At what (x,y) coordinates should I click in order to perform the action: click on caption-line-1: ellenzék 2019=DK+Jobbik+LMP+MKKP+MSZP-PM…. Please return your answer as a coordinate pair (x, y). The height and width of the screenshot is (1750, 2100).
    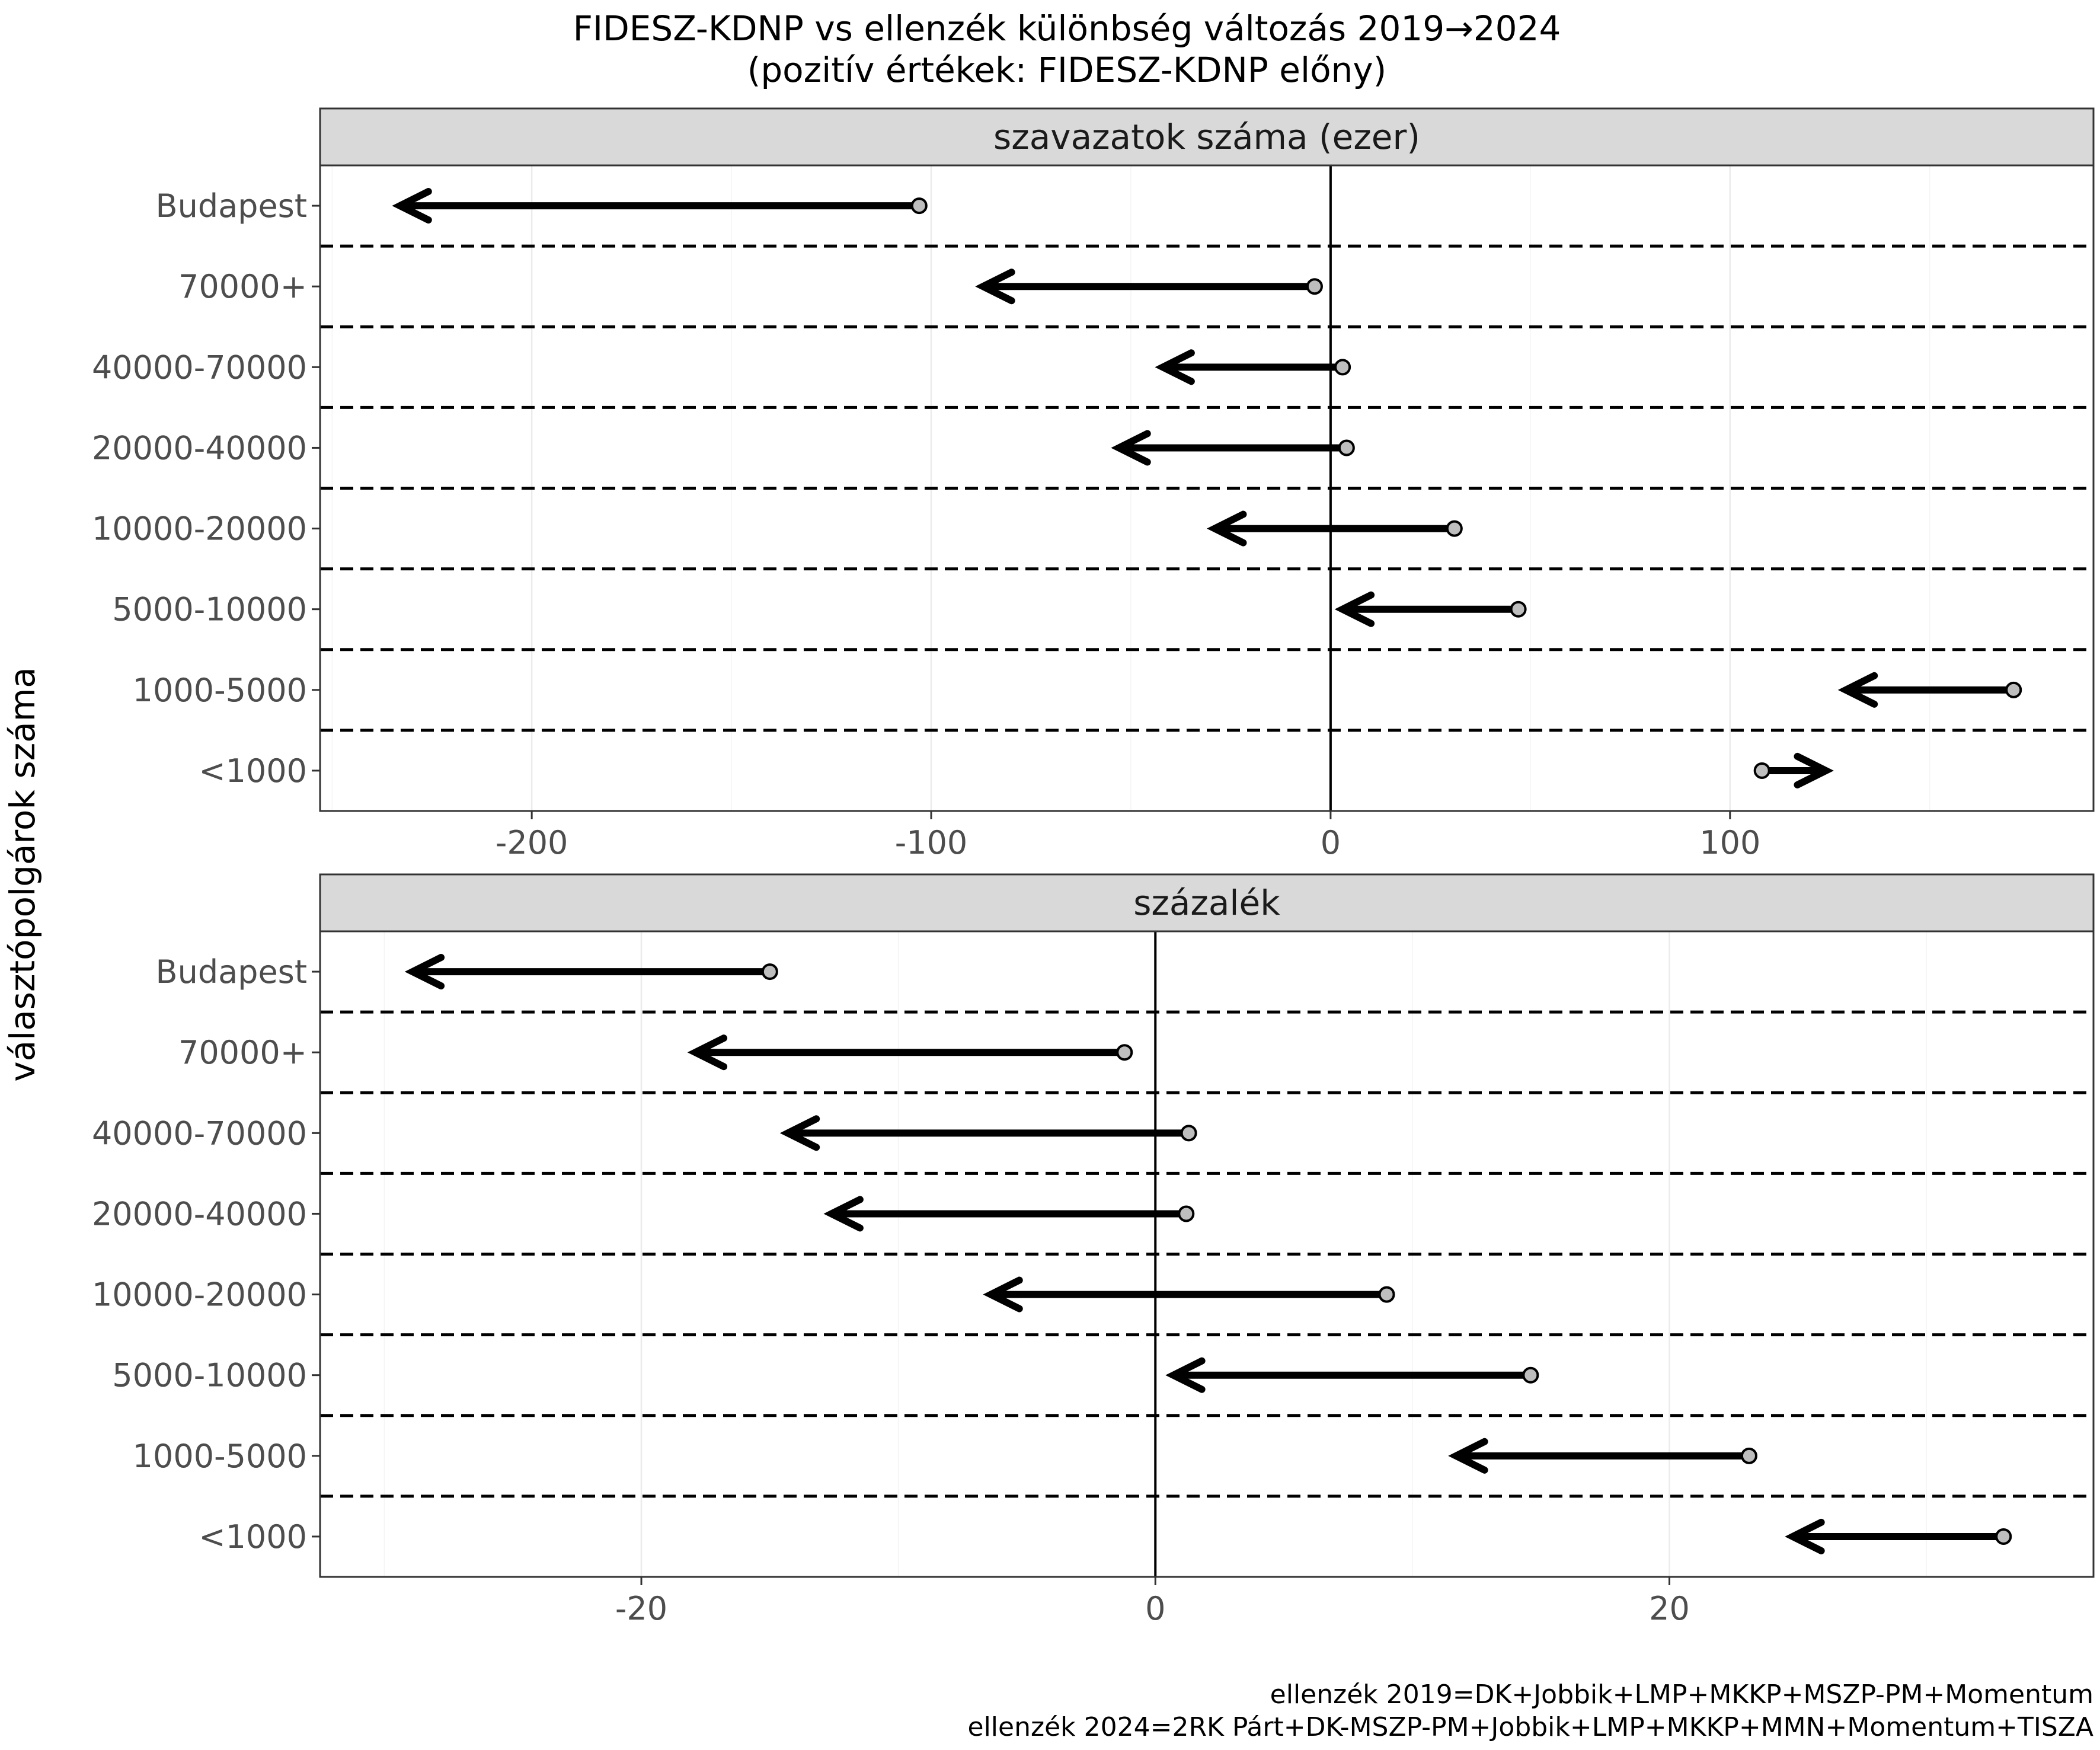
    Looking at the image, I should click on (1681, 1694).